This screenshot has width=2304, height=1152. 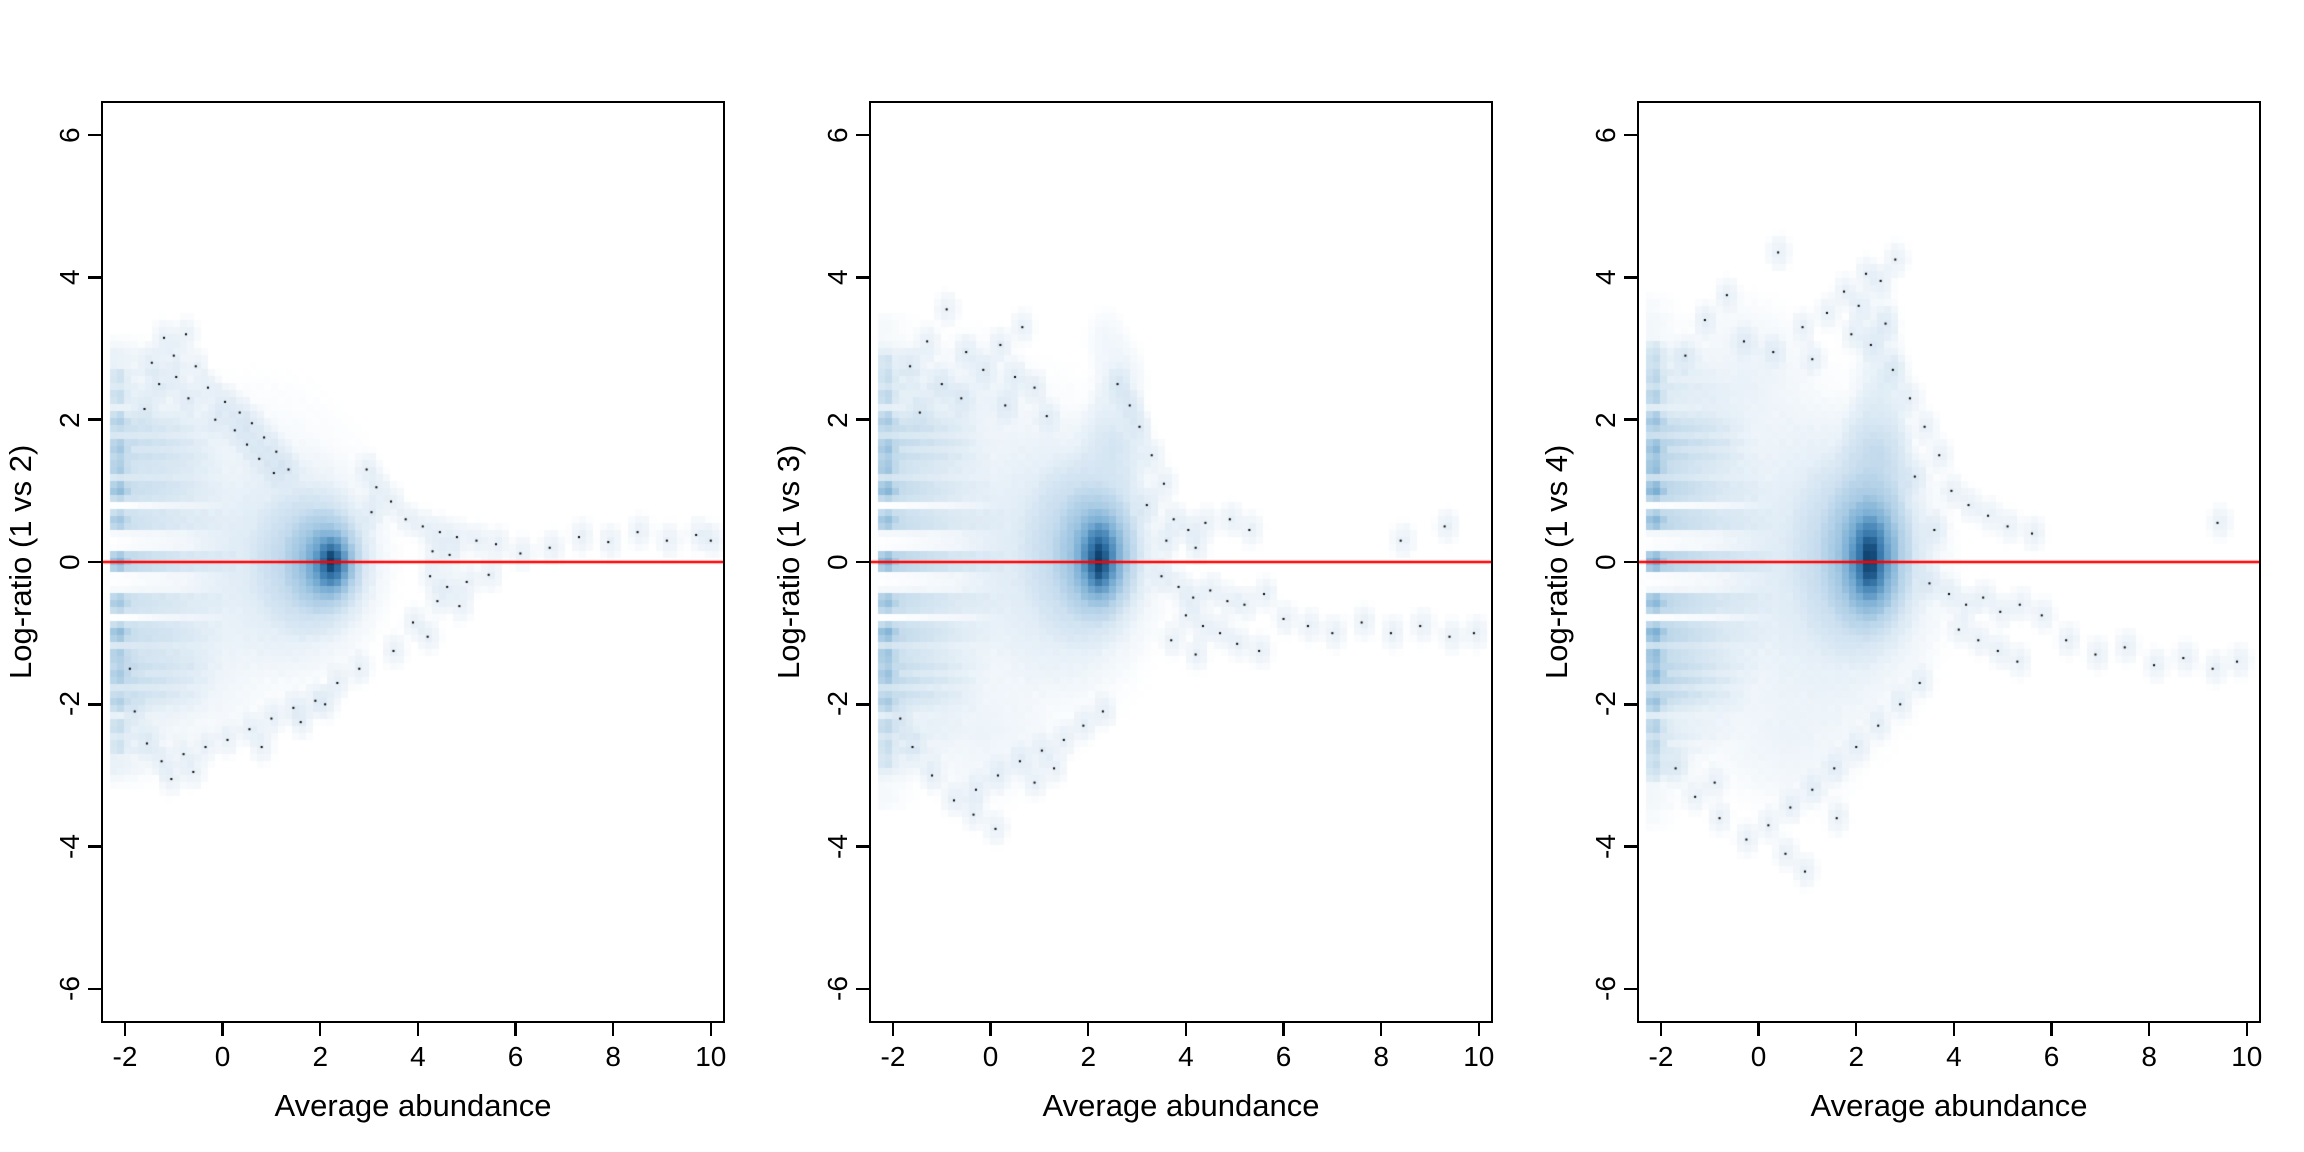 I want to click on y-axis-title: Log-ratio (1 vs 3), so click(x=788, y=562).